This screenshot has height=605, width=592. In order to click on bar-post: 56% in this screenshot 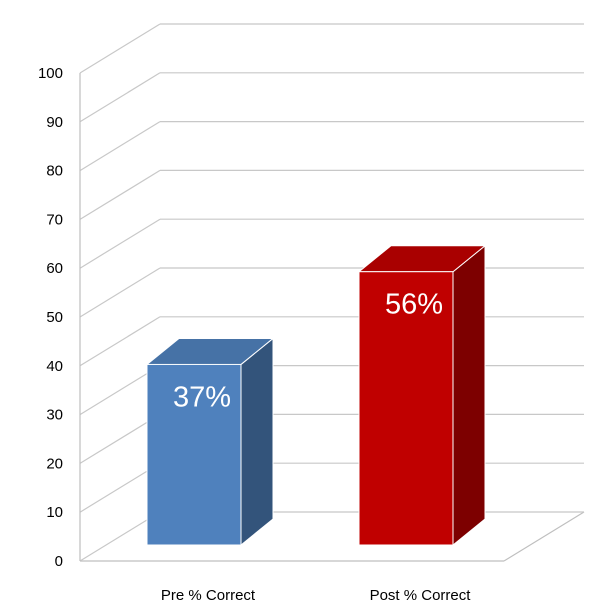, I will do `click(422, 395)`.